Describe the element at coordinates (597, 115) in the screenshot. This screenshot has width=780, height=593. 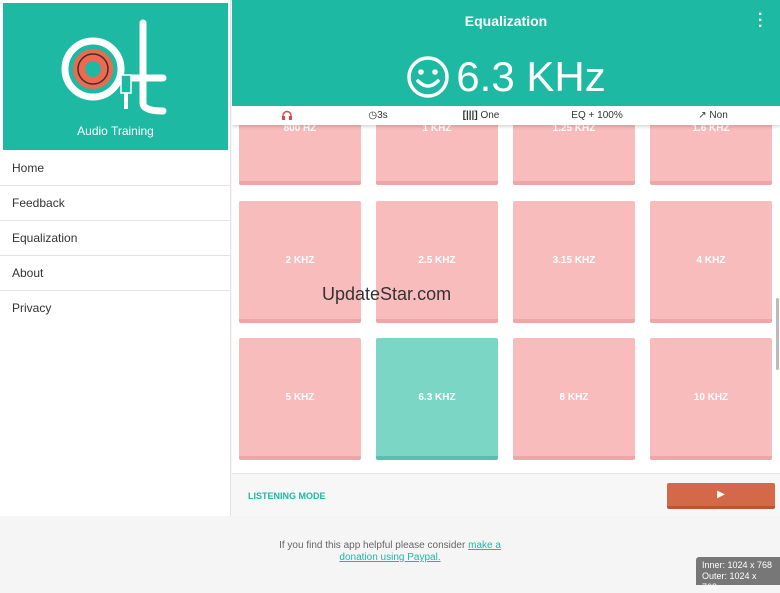
I see `eq-button: EQ + 100%` at that location.